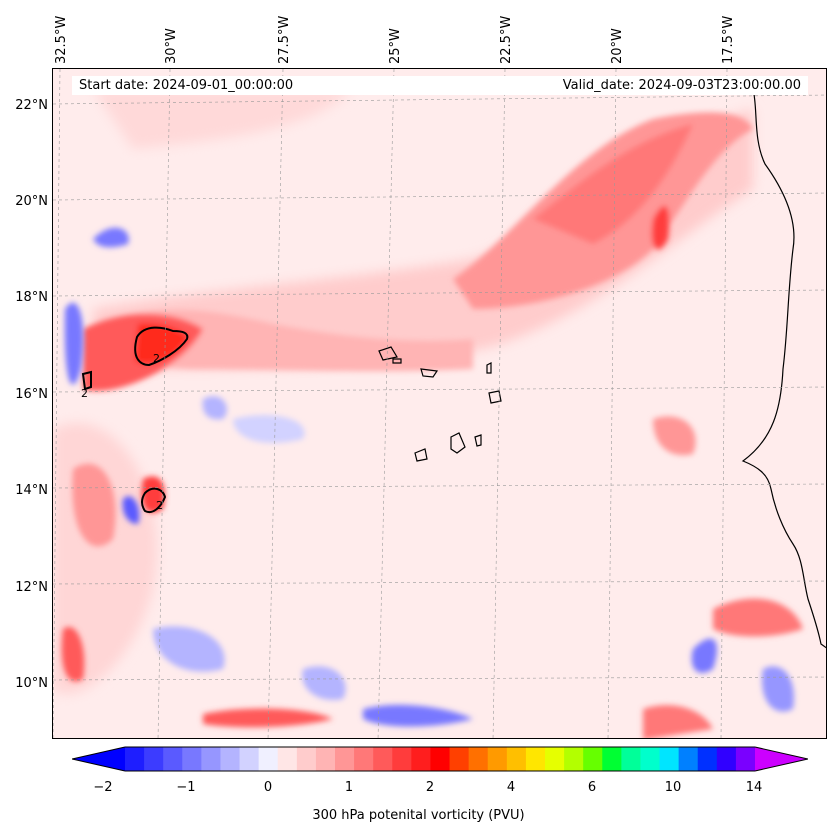 Image resolution: width=837 pixels, height=836 pixels. I want to click on colorbar-tick: 6, so click(592, 787).